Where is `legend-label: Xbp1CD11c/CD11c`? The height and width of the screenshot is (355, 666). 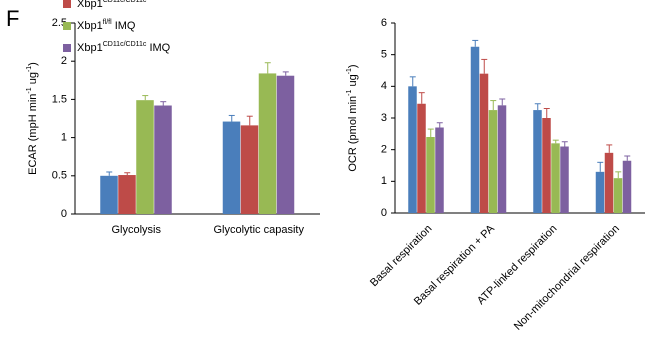
legend-label: Xbp1CD11c/CD11c is located at coordinates (112, 5).